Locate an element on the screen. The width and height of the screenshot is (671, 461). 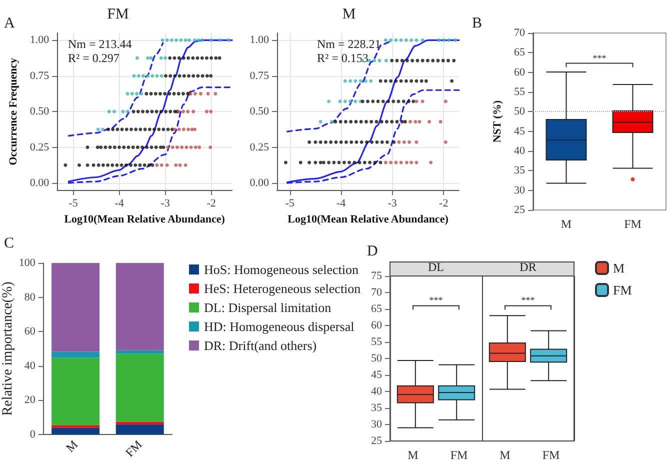
y-tick-label: 80 is located at coordinates (30, 297).